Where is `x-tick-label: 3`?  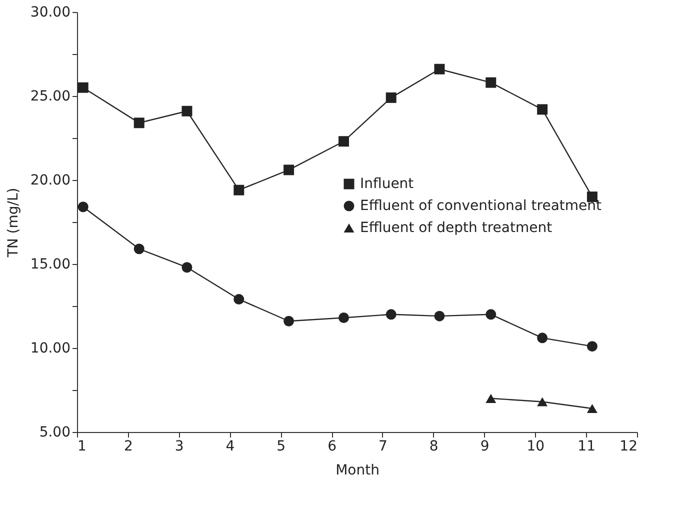
x-tick-label: 3 is located at coordinates (179, 446).